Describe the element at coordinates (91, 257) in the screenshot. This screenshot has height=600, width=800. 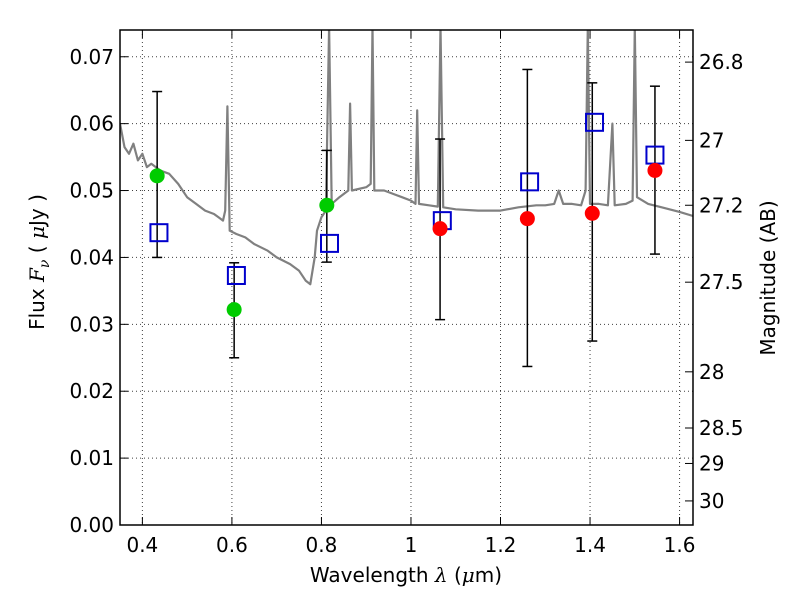
I see `y-tick-label: 0.04` at that location.